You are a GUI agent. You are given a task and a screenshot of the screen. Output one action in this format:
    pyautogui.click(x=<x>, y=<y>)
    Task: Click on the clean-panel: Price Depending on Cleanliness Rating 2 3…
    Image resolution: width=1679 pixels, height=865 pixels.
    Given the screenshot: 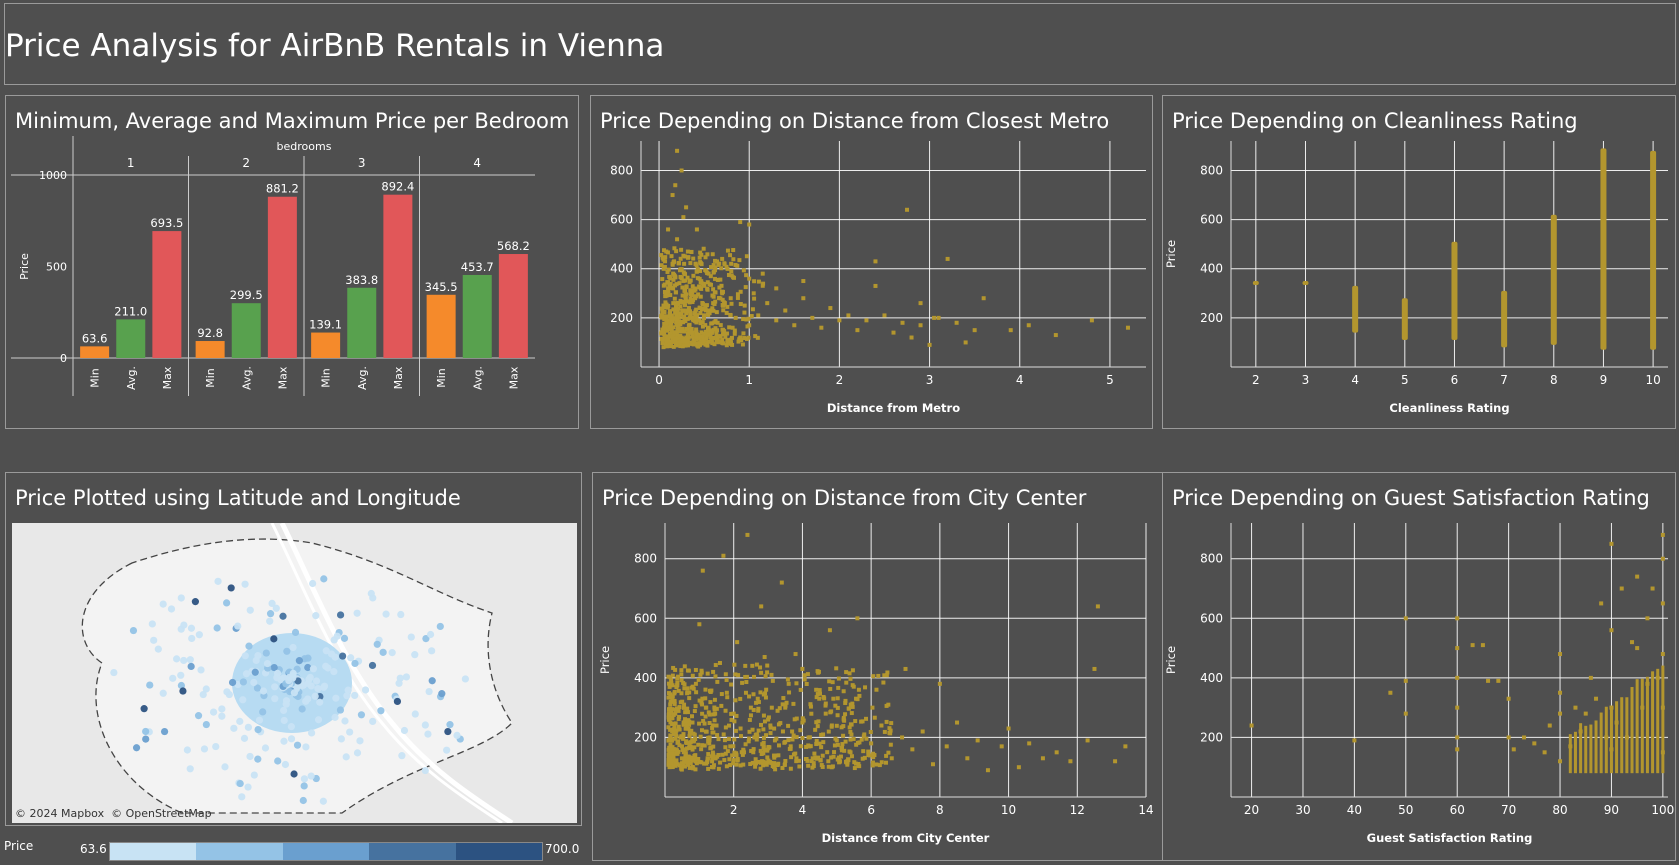 What is the action you would take?
    pyautogui.click(x=1419, y=262)
    